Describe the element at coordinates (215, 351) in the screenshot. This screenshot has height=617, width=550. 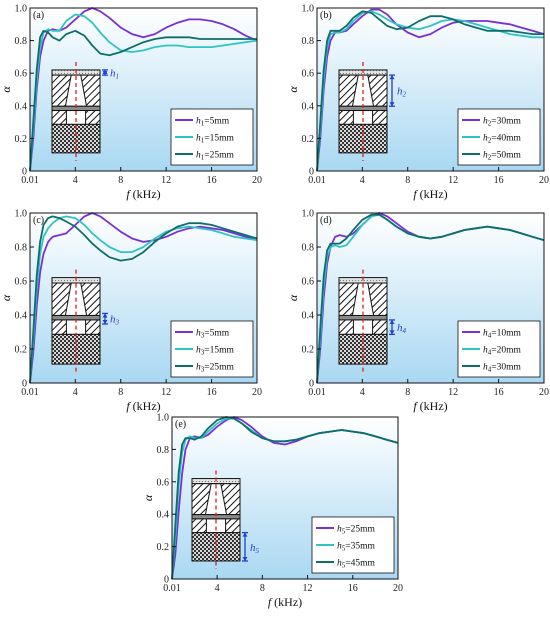
I see `legend-entry: h3=15mm` at that location.